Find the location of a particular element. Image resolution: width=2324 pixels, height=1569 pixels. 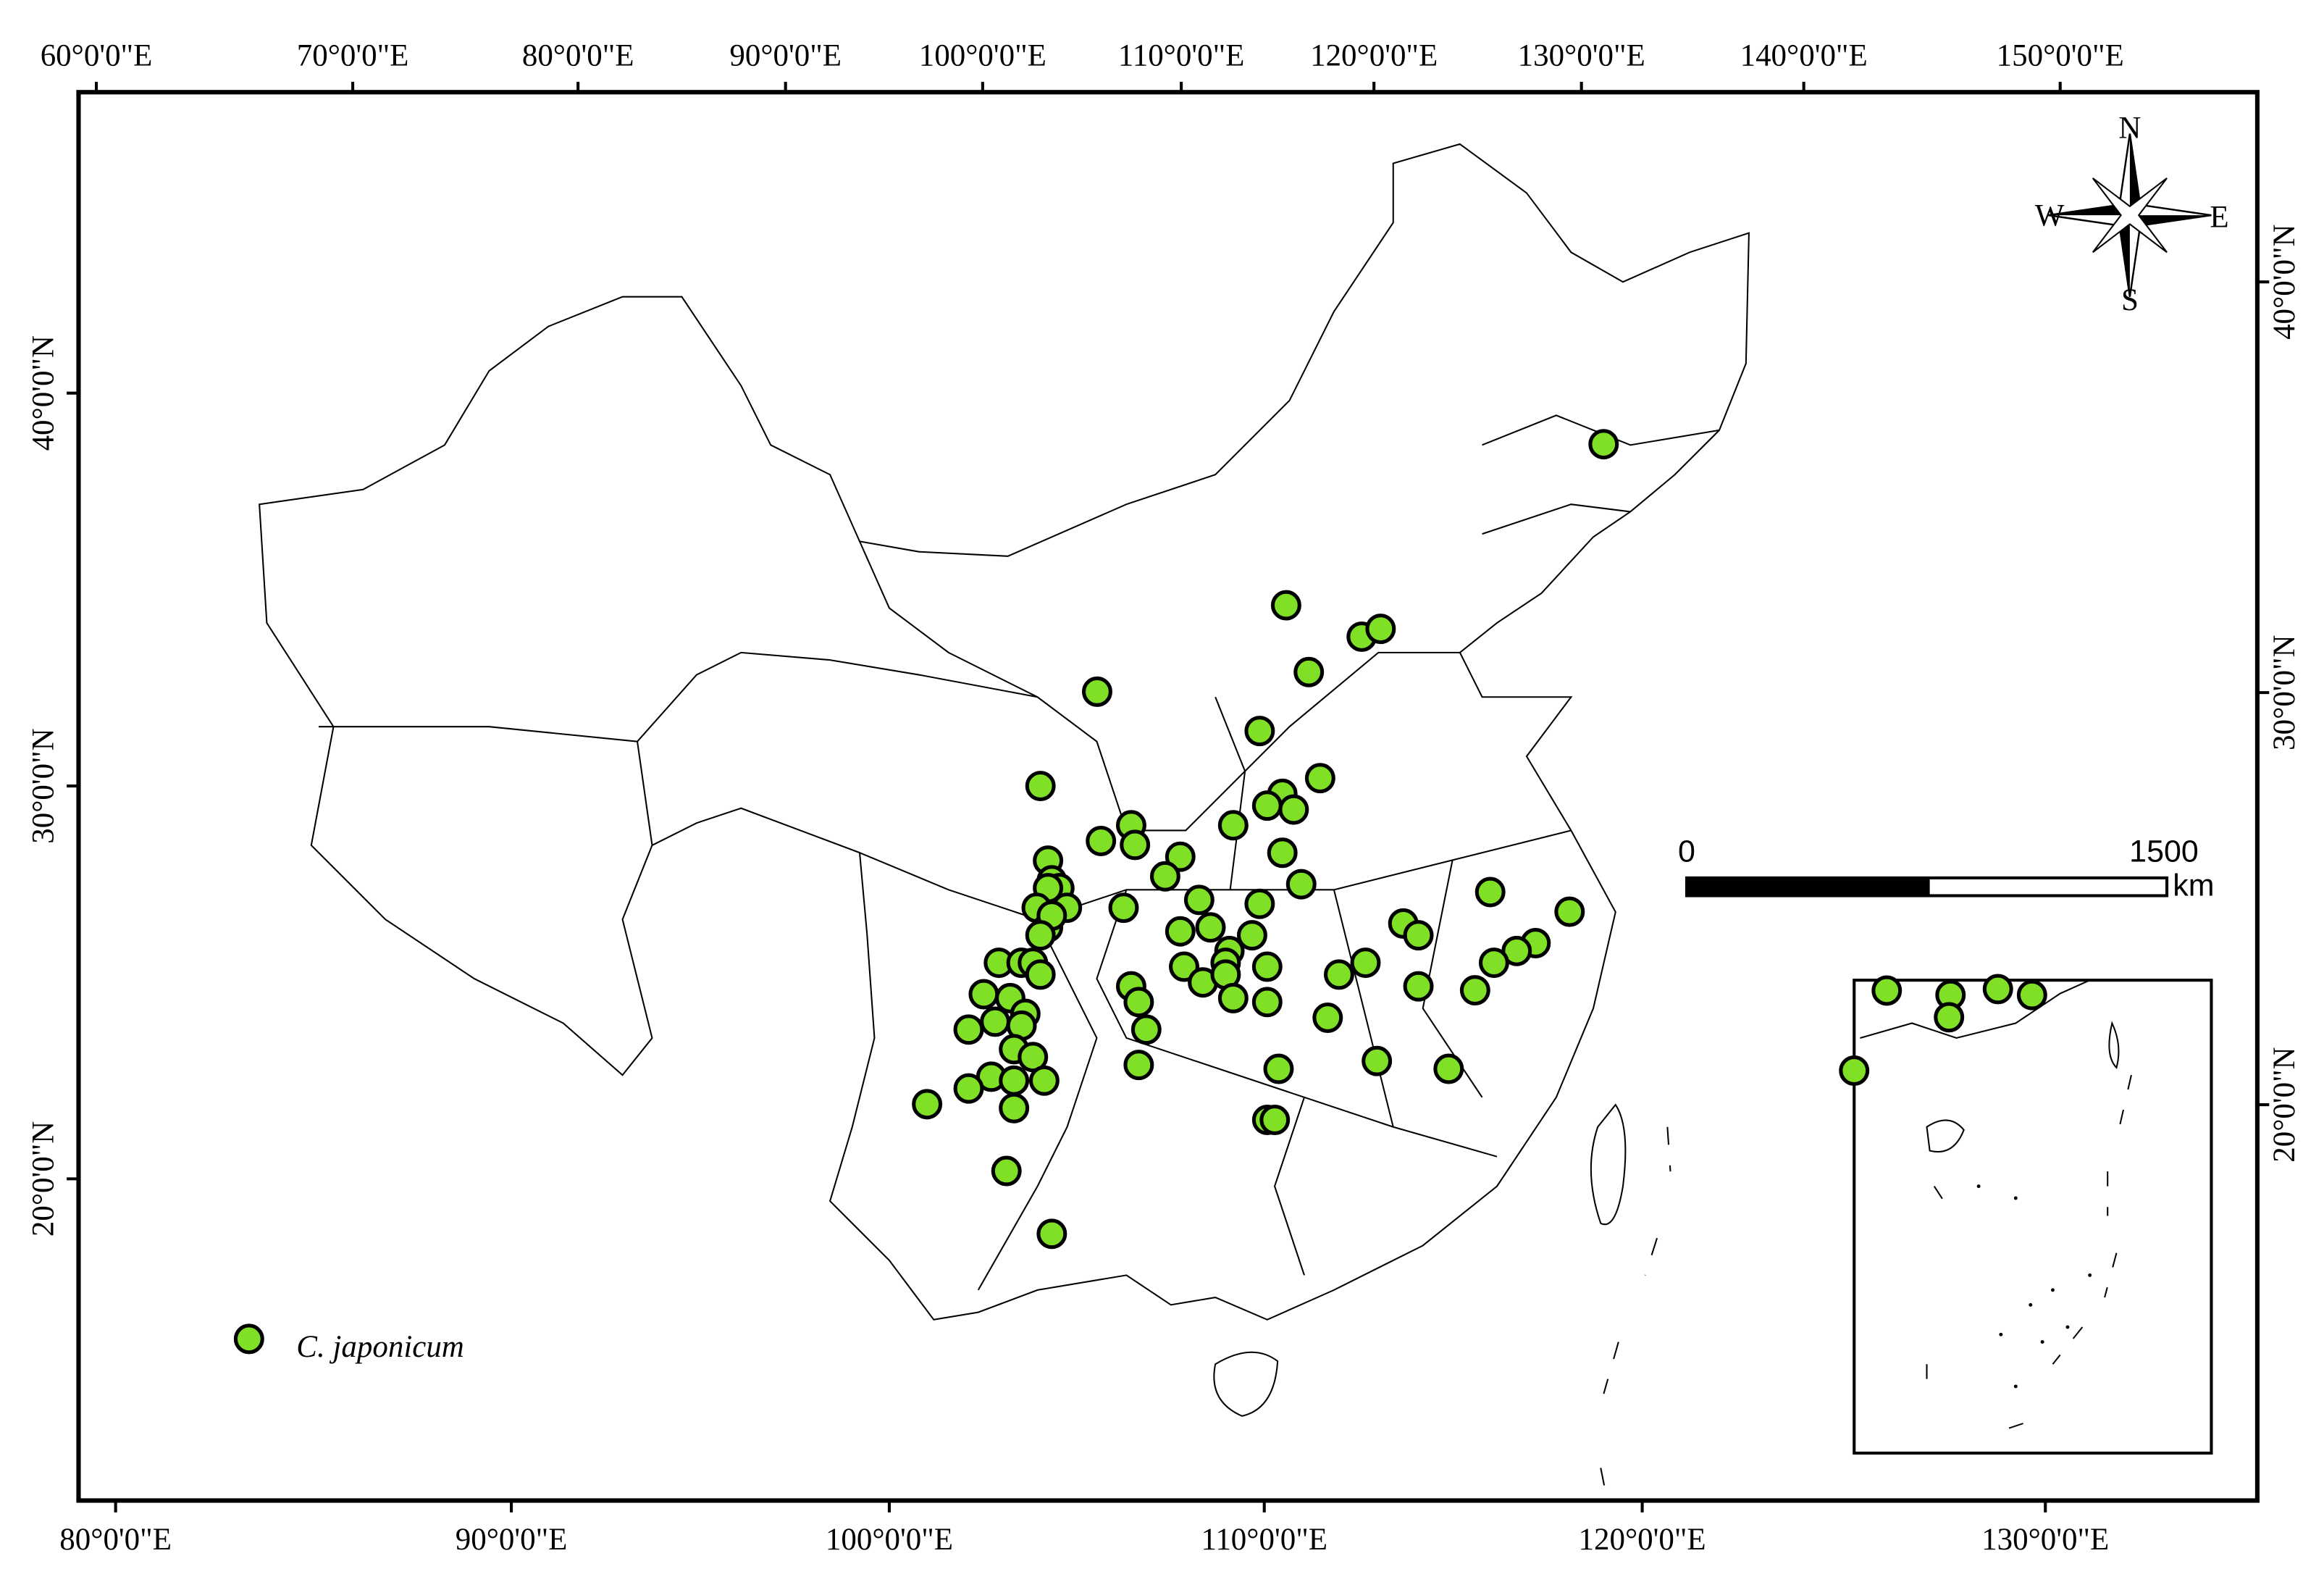

top-tick-label: 90°0'0"E is located at coordinates (786, 55).